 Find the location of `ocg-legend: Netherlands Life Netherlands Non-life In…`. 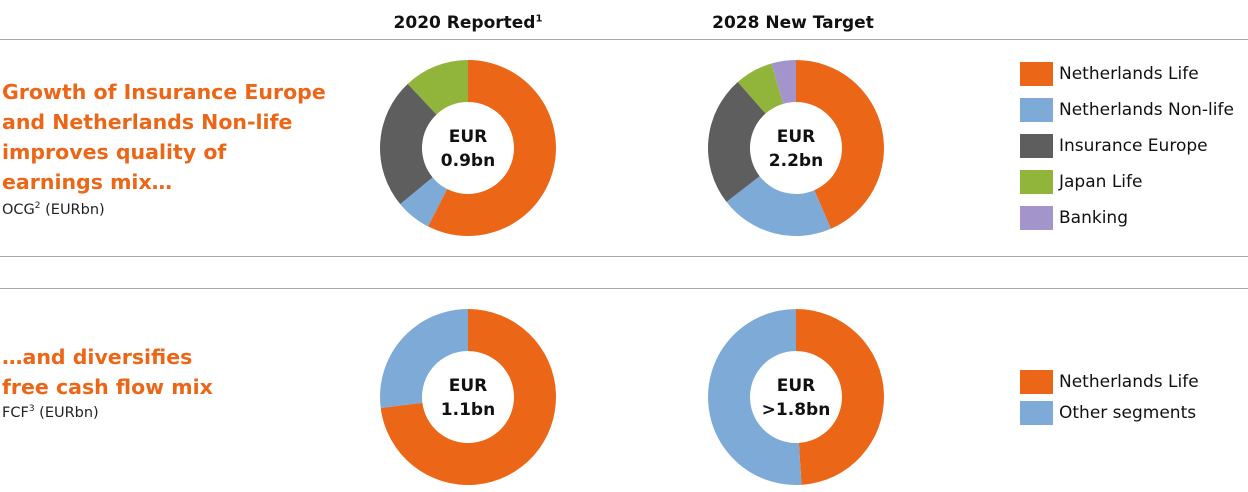

ocg-legend: Netherlands Life Netherlands Non-life In… is located at coordinates (1127, 146).